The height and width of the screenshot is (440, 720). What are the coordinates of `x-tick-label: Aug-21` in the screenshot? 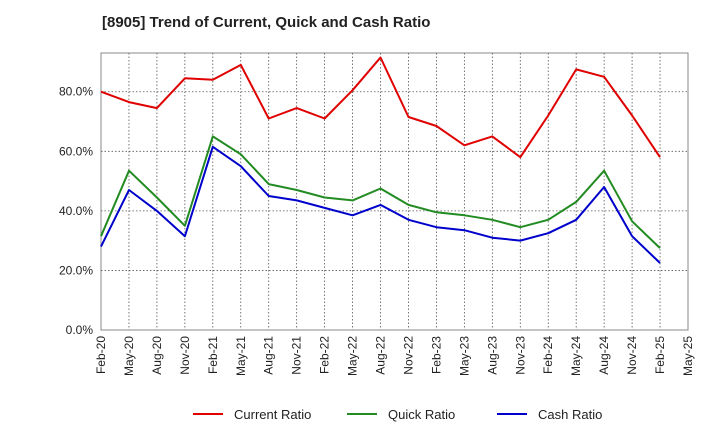 It's located at (269, 355).